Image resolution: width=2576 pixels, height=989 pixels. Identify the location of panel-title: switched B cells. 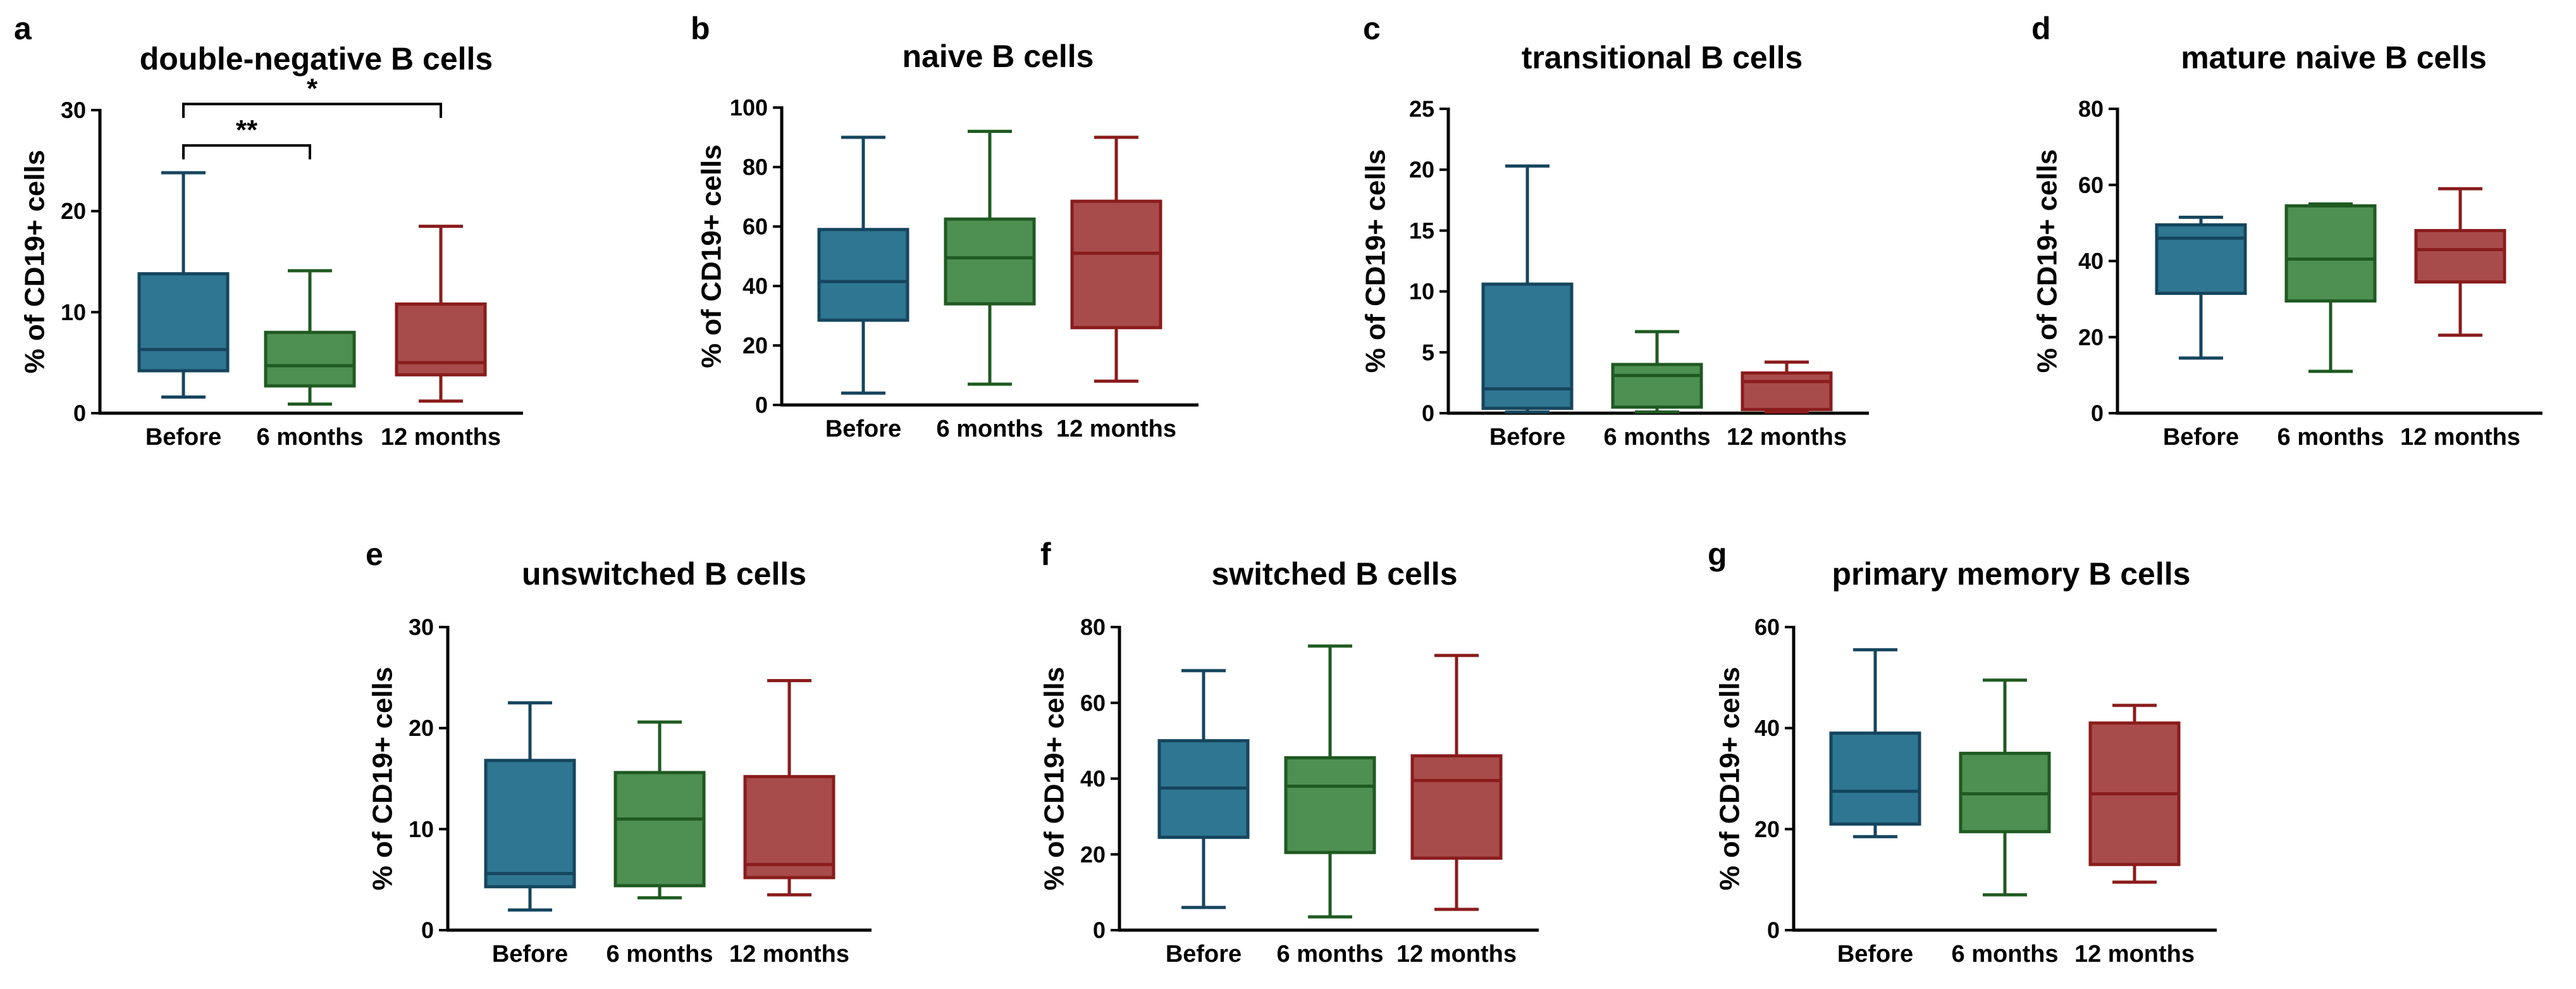
(1334, 574).